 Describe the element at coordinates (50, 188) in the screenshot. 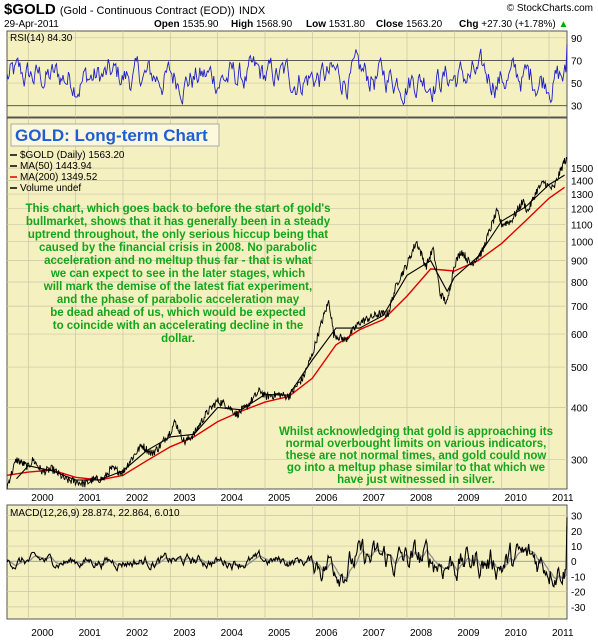

I see `legend-entry: Volume undef` at that location.